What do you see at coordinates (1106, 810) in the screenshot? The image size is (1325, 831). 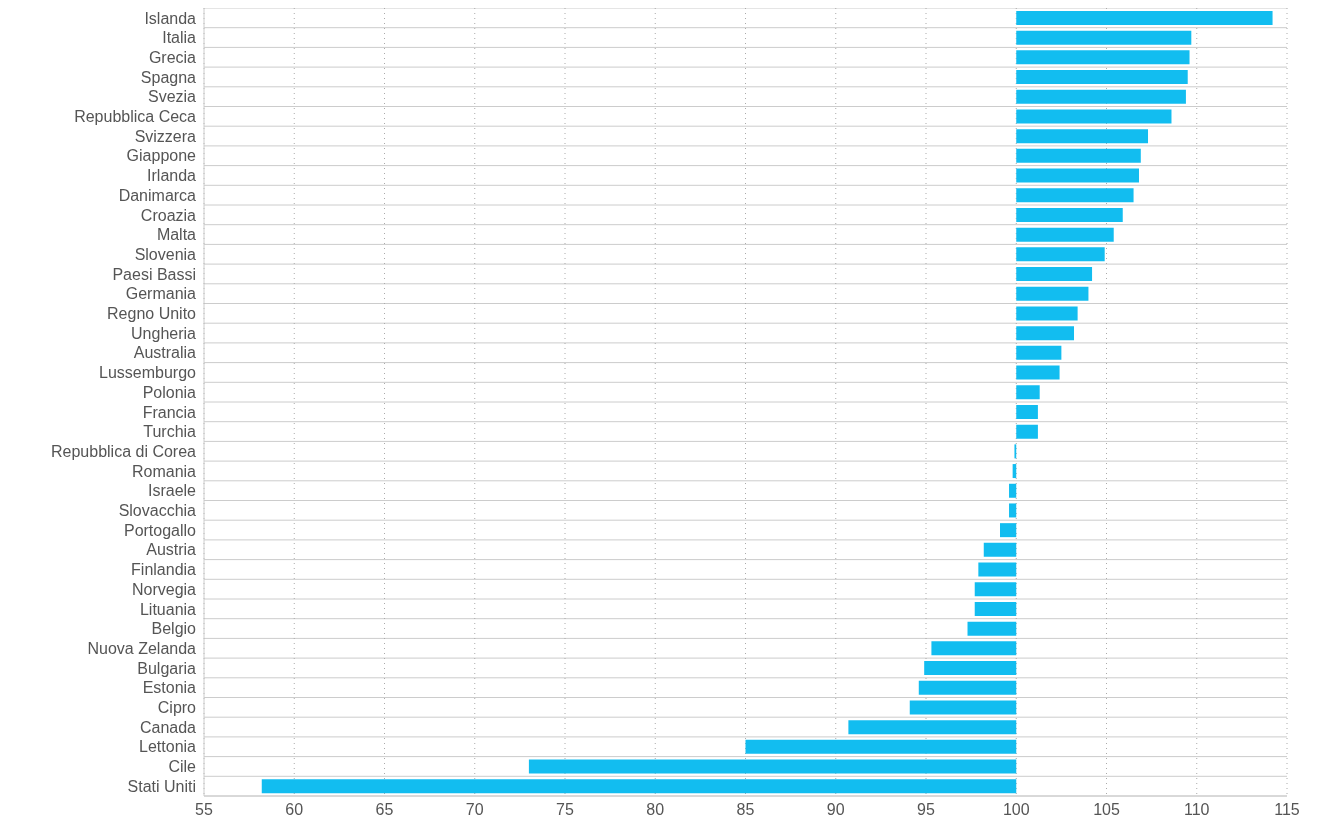 I see `x-tick-label: 105` at bounding box center [1106, 810].